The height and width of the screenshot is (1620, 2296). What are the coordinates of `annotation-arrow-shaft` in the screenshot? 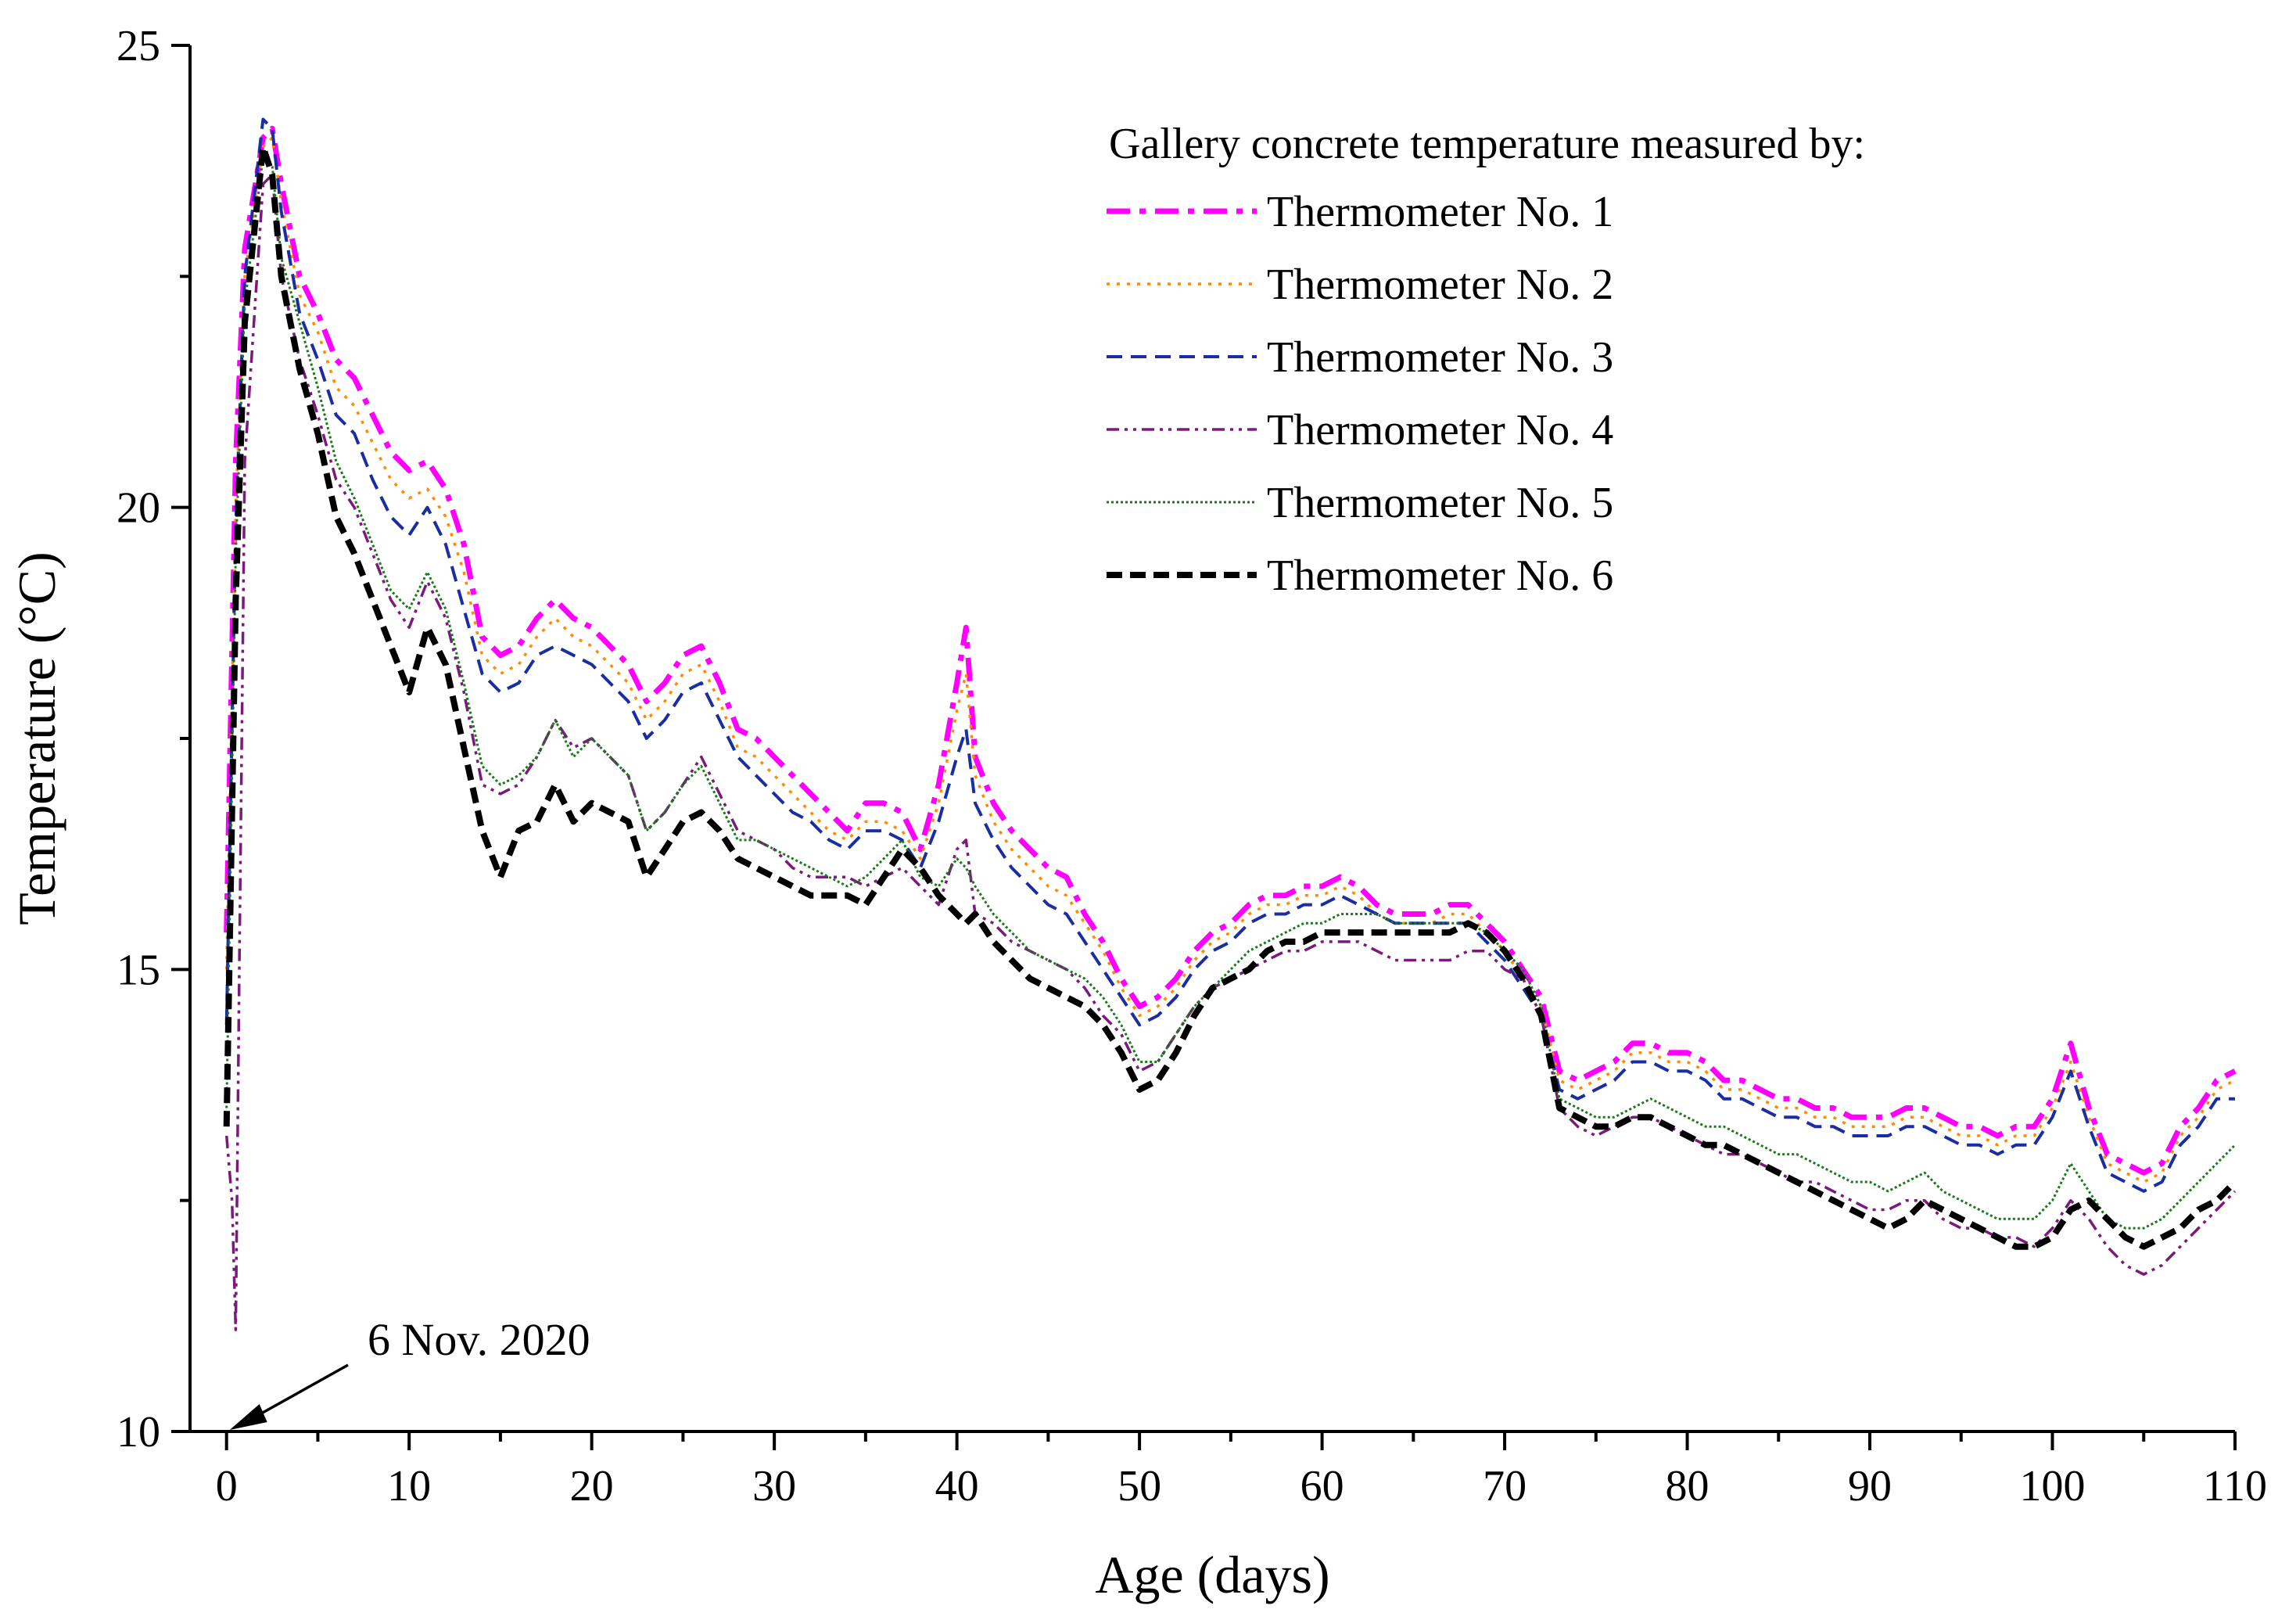 It's located at (299, 1392).